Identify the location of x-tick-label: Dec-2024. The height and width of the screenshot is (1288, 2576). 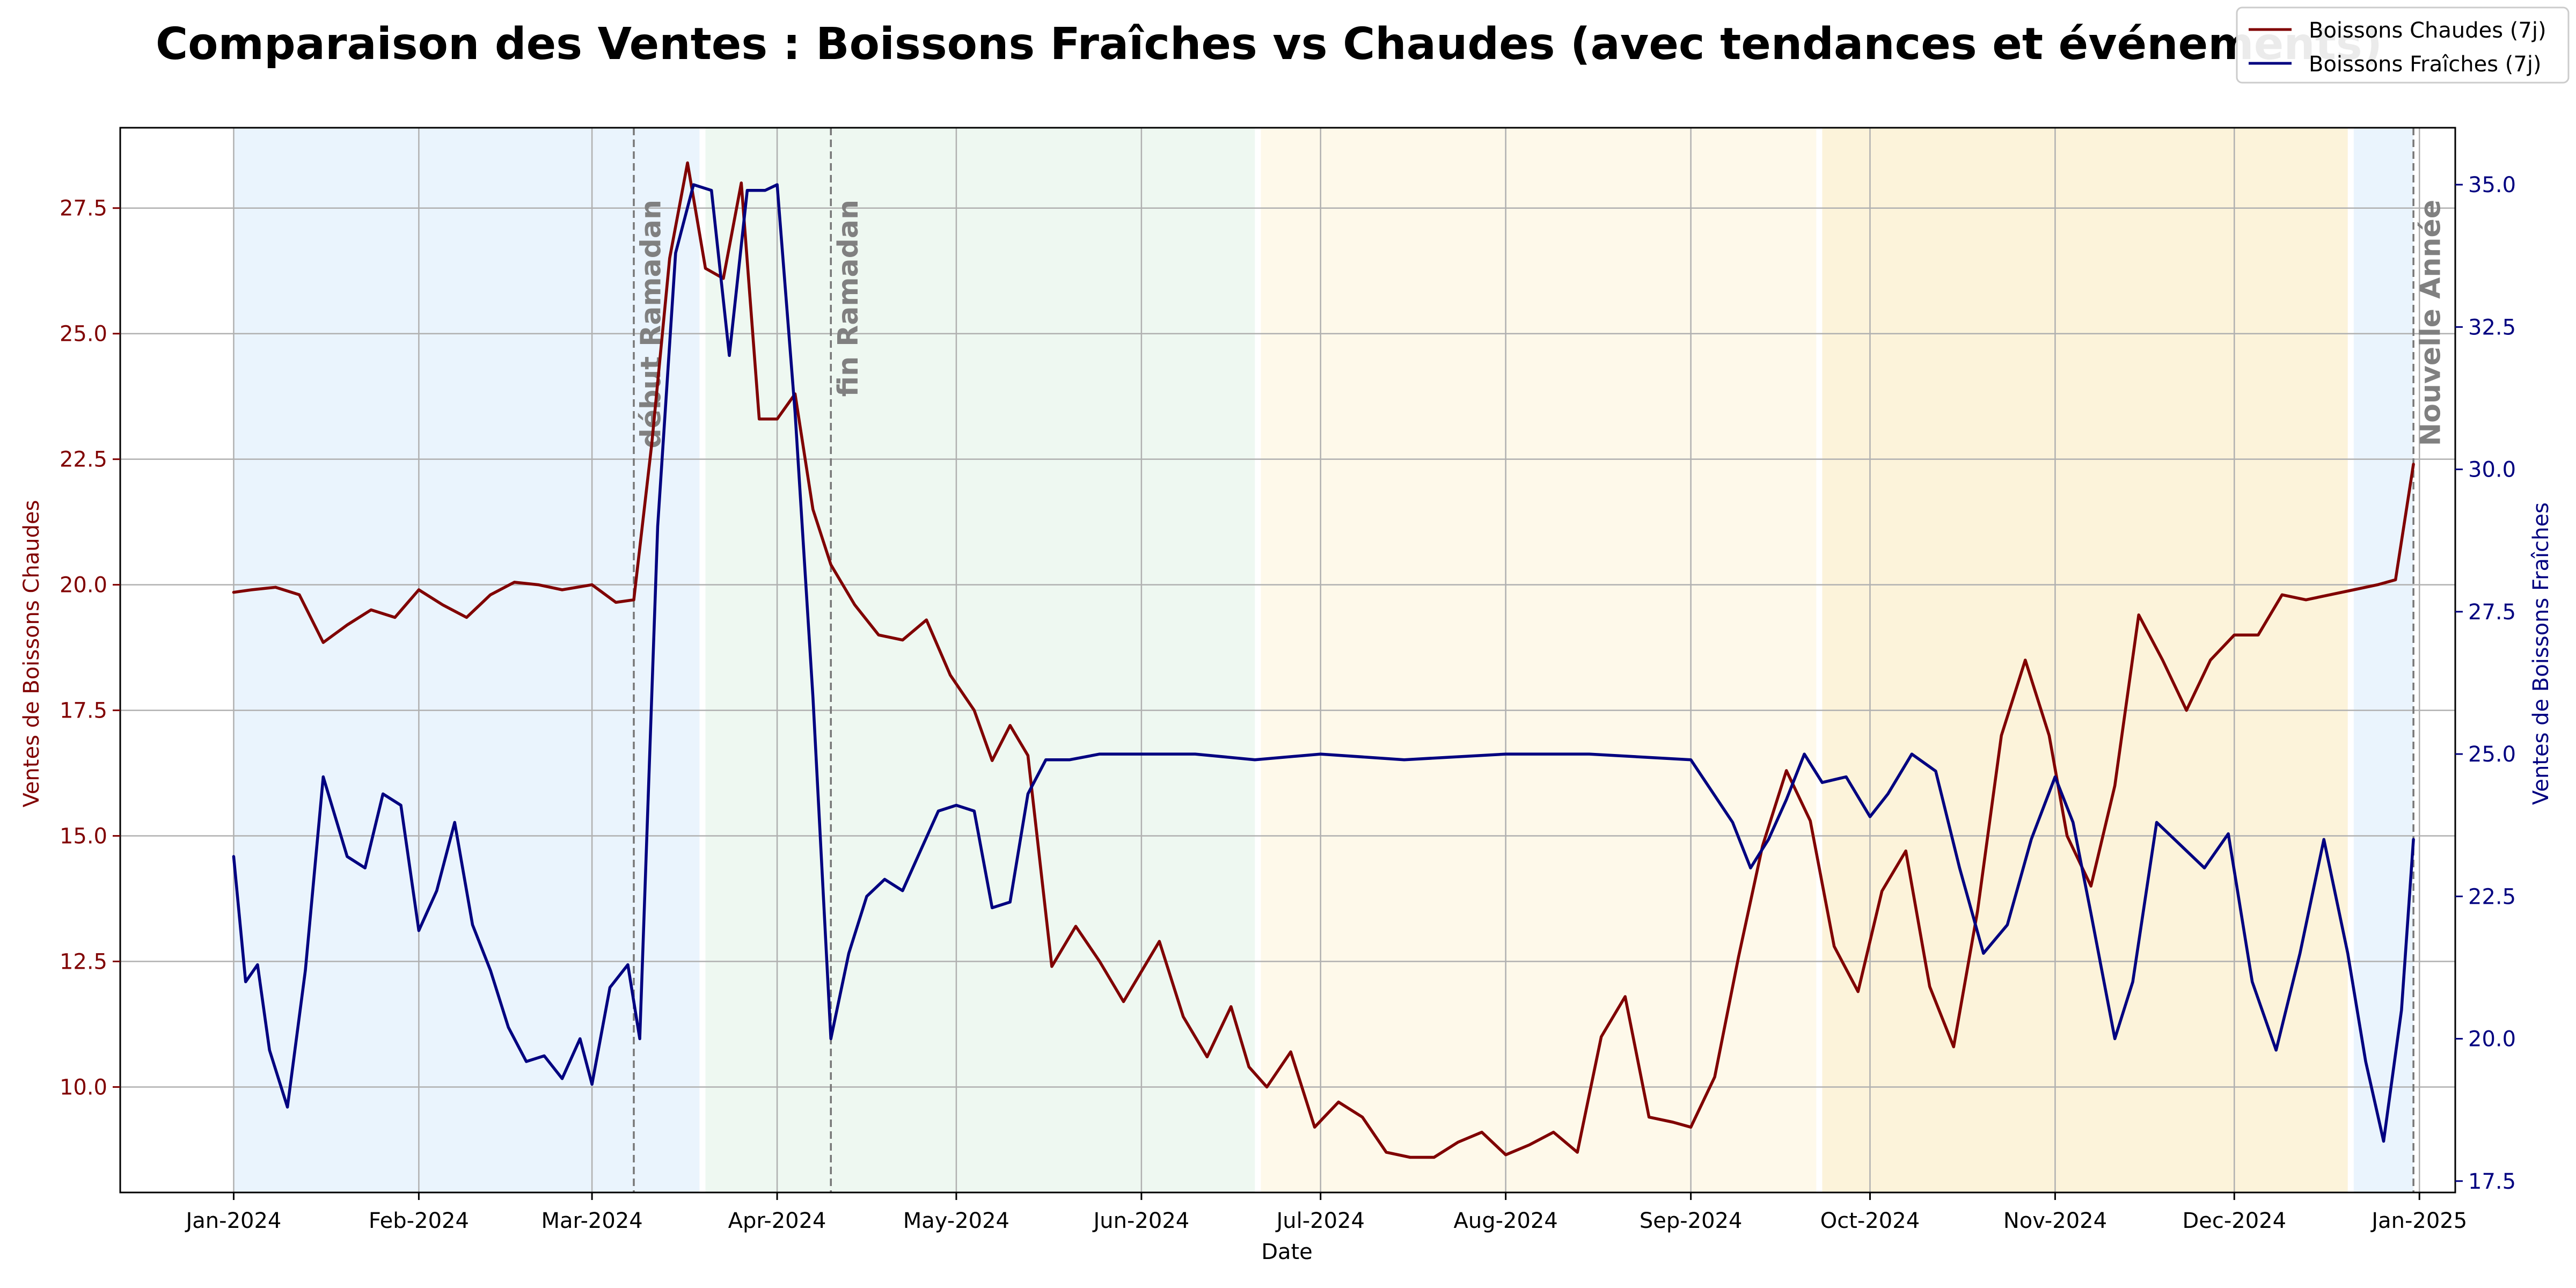
(2234, 1221).